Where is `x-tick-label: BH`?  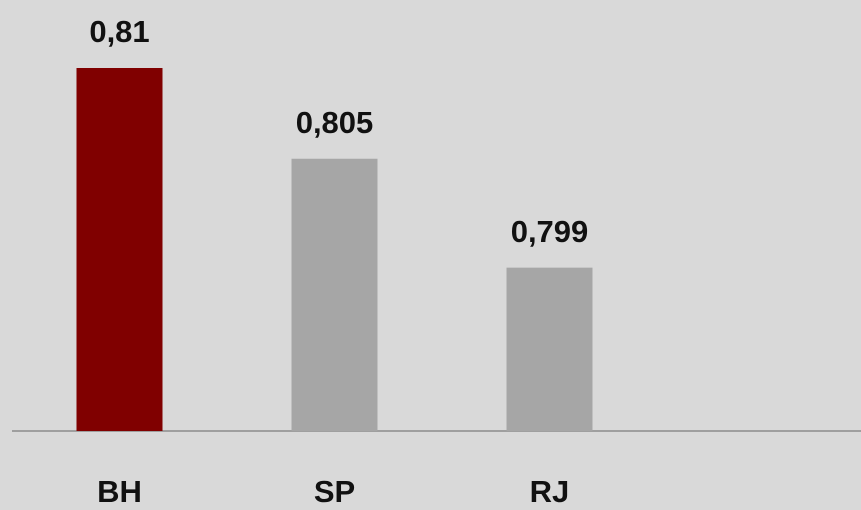 x-tick-label: BH is located at coordinates (119, 491).